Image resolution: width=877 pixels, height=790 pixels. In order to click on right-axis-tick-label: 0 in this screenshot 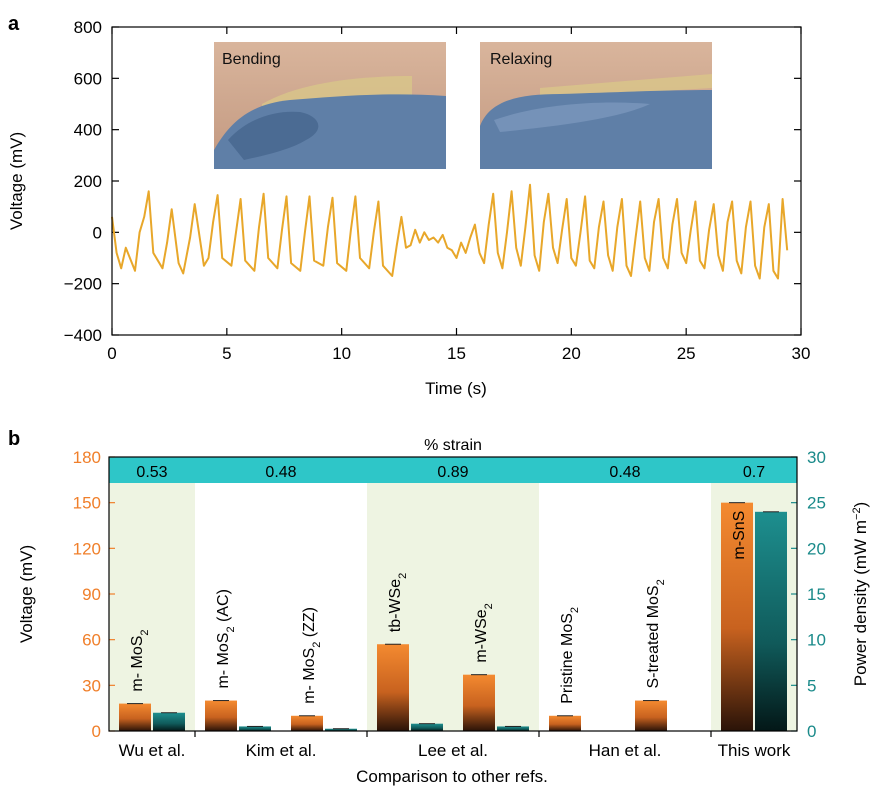, I will do `click(811, 731)`.